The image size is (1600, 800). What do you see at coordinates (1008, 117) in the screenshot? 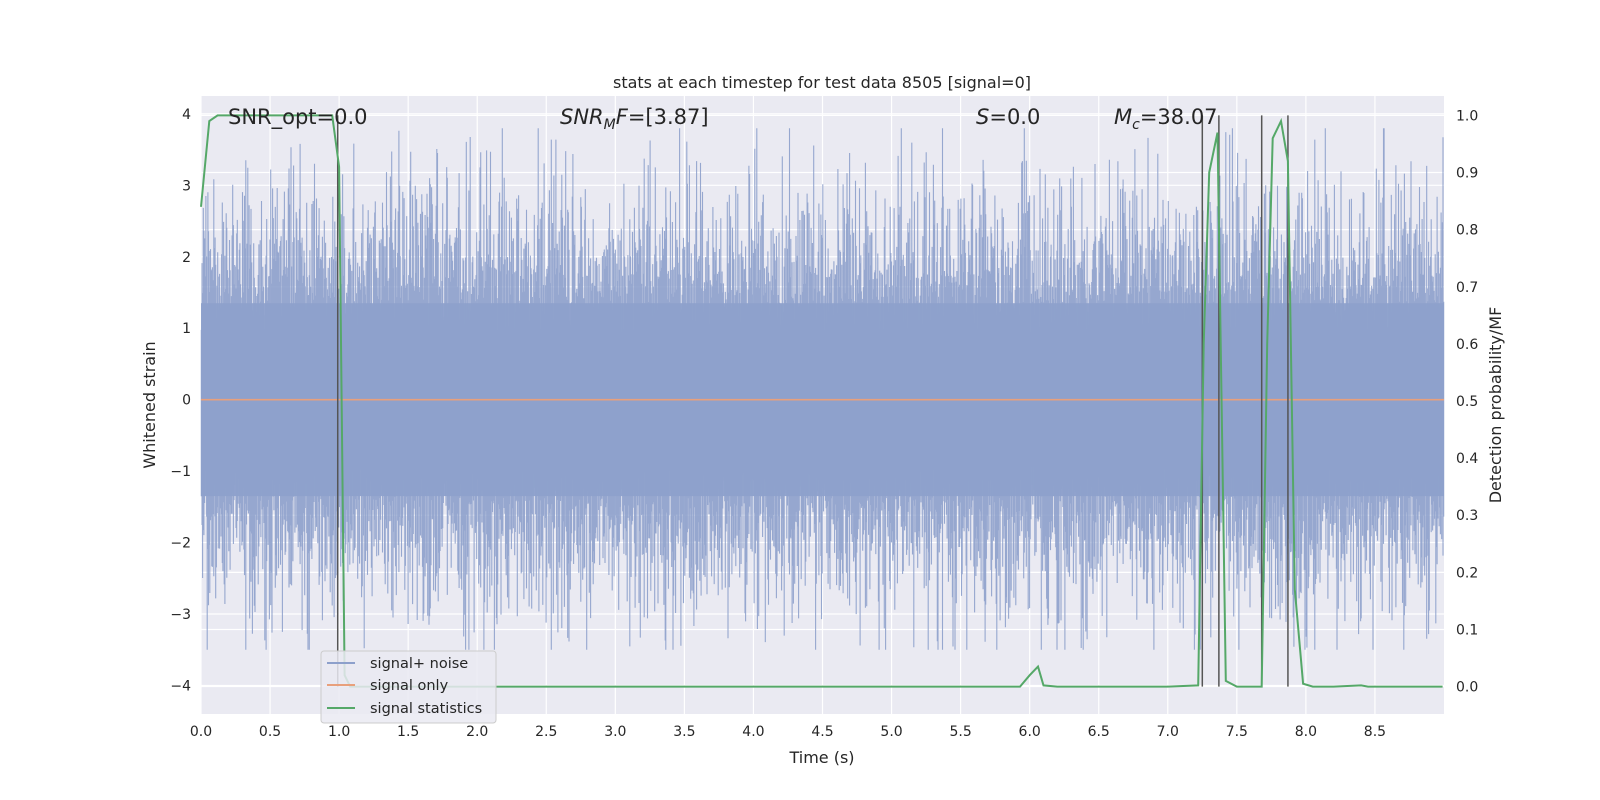
I see `annotation-s-stat: S=0.0` at bounding box center [1008, 117].